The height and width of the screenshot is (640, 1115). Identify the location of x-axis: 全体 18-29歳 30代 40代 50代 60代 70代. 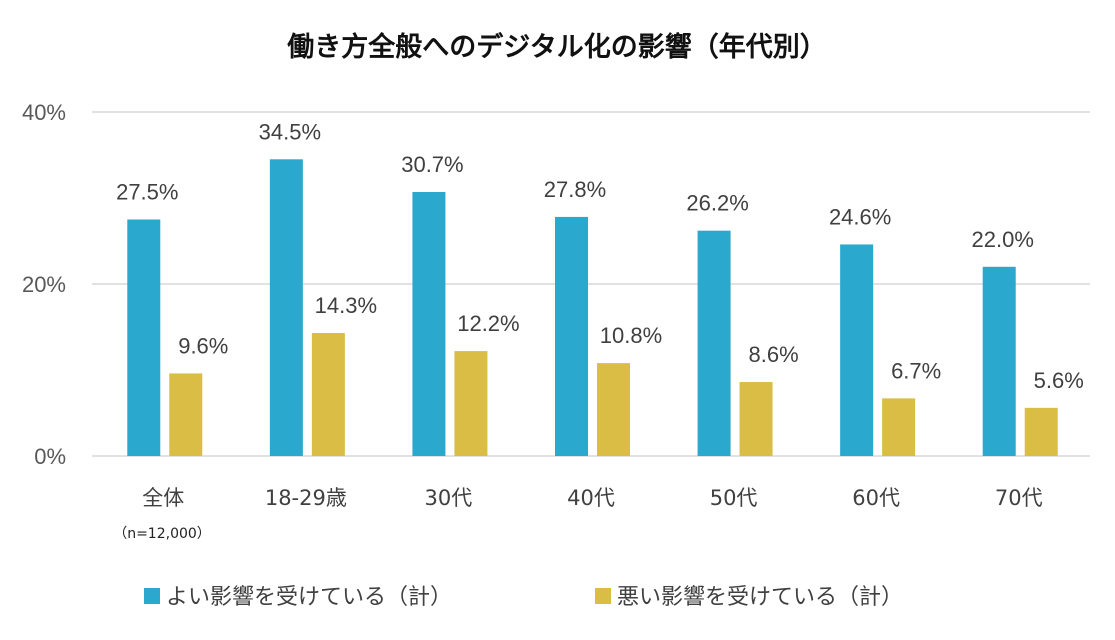
(592, 498).